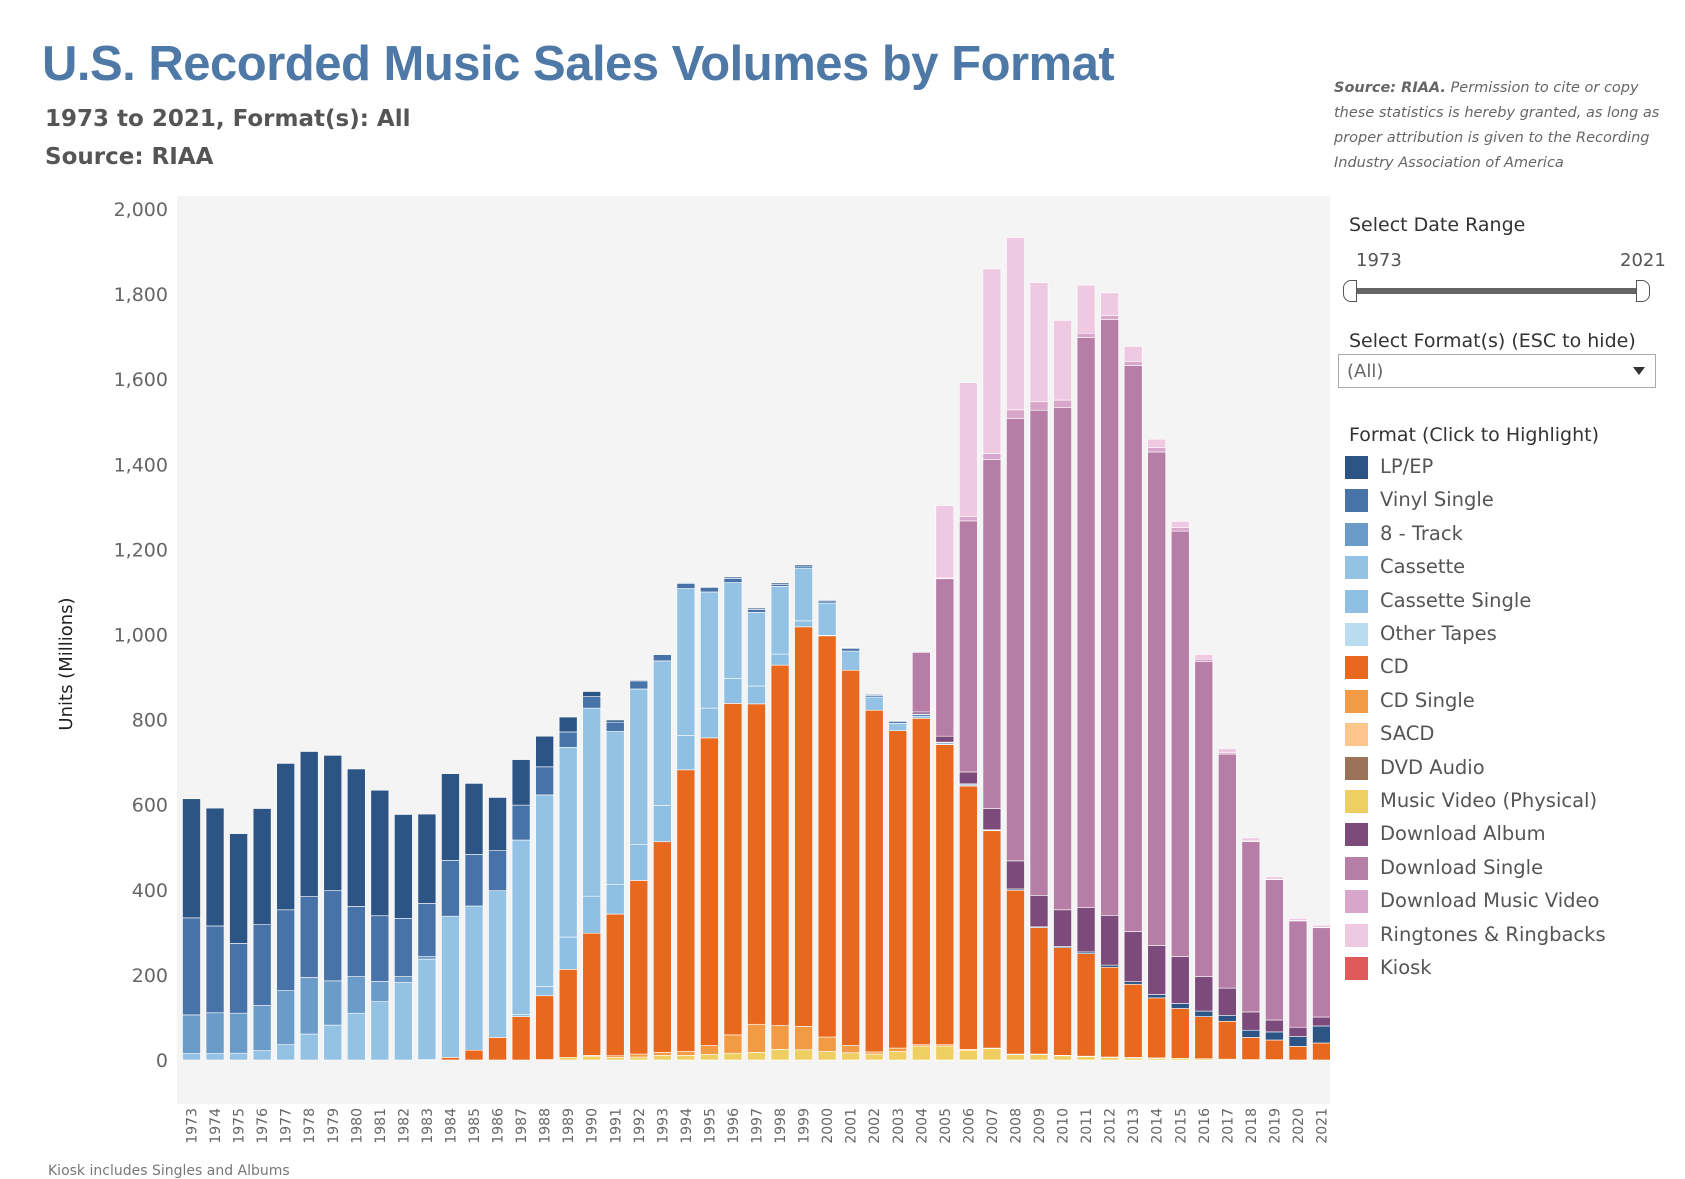  What do you see at coordinates (1497, 371) in the screenshot?
I see `format-select-dropdown: (All)` at bounding box center [1497, 371].